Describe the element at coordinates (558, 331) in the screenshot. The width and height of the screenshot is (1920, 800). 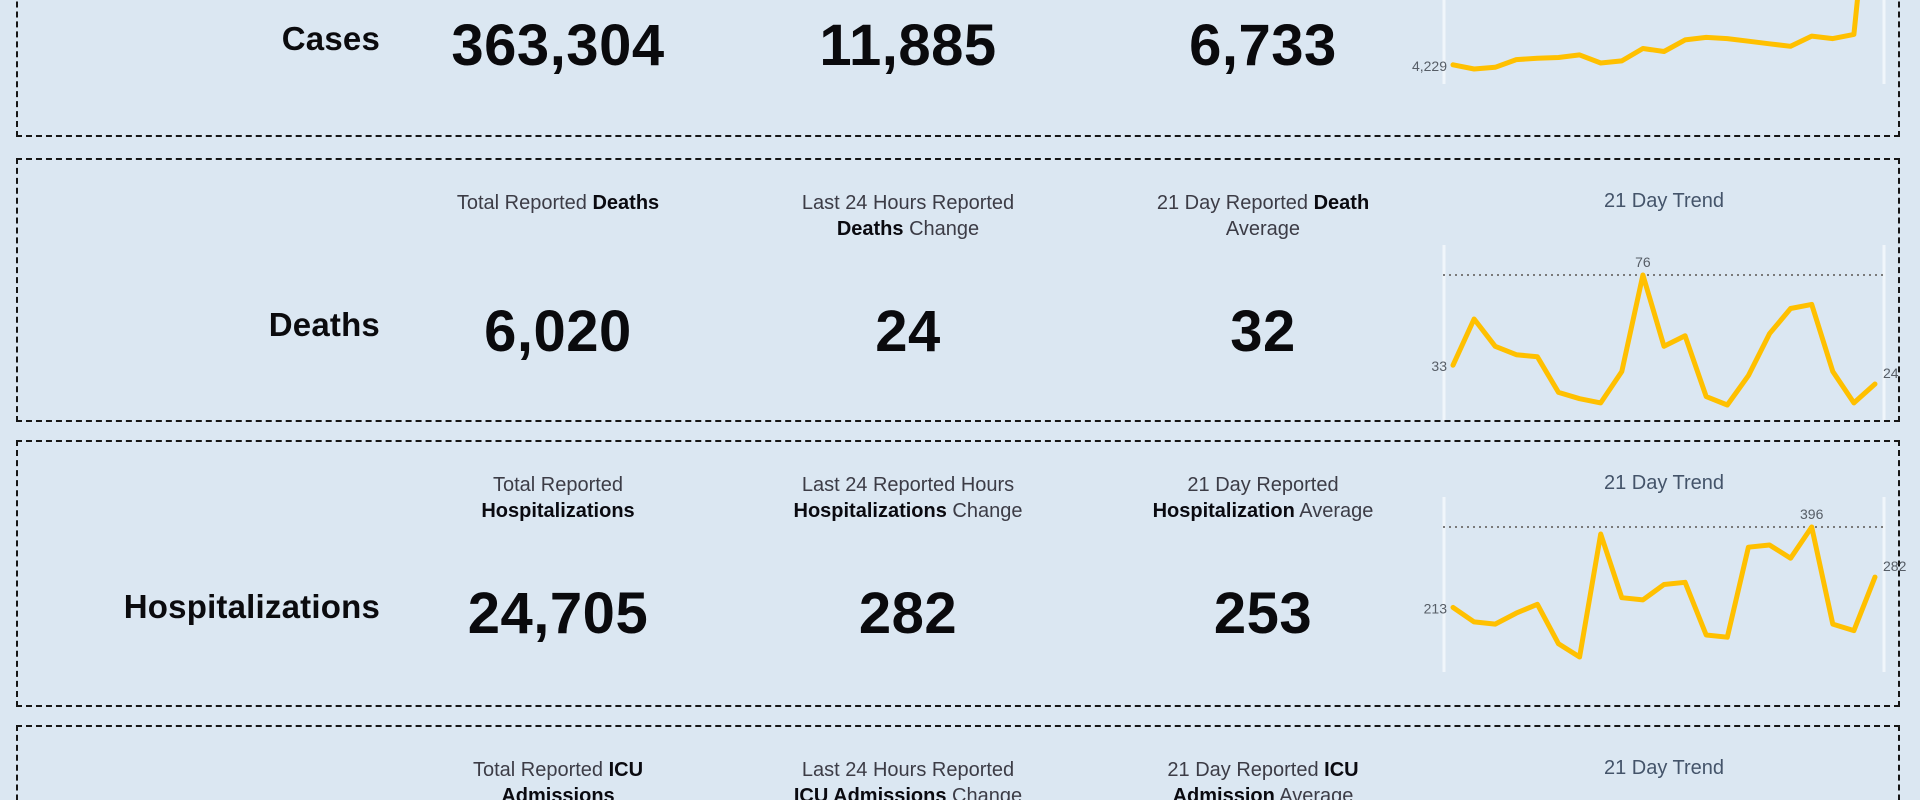
I see `deaths-total-value: 6,020` at that location.